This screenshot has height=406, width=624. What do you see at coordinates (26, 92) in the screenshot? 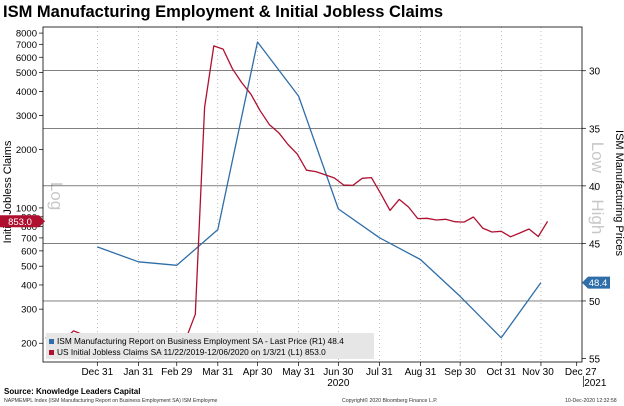
I see `left-axis-tick-label: 4000` at bounding box center [26, 92].